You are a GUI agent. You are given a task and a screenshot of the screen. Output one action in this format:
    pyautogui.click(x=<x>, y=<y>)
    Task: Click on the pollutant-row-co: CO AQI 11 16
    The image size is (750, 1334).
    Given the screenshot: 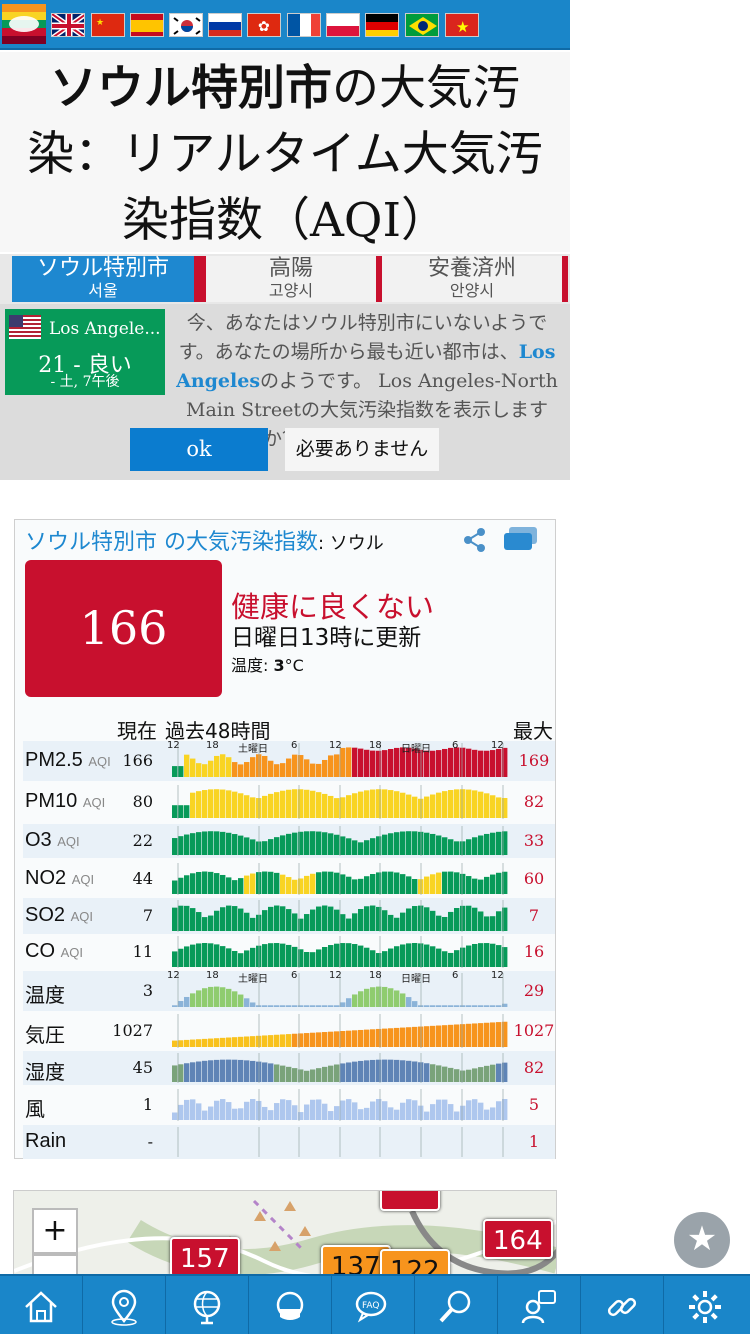 What is the action you would take?
    pyautogui.click(x=289, y=952)
    